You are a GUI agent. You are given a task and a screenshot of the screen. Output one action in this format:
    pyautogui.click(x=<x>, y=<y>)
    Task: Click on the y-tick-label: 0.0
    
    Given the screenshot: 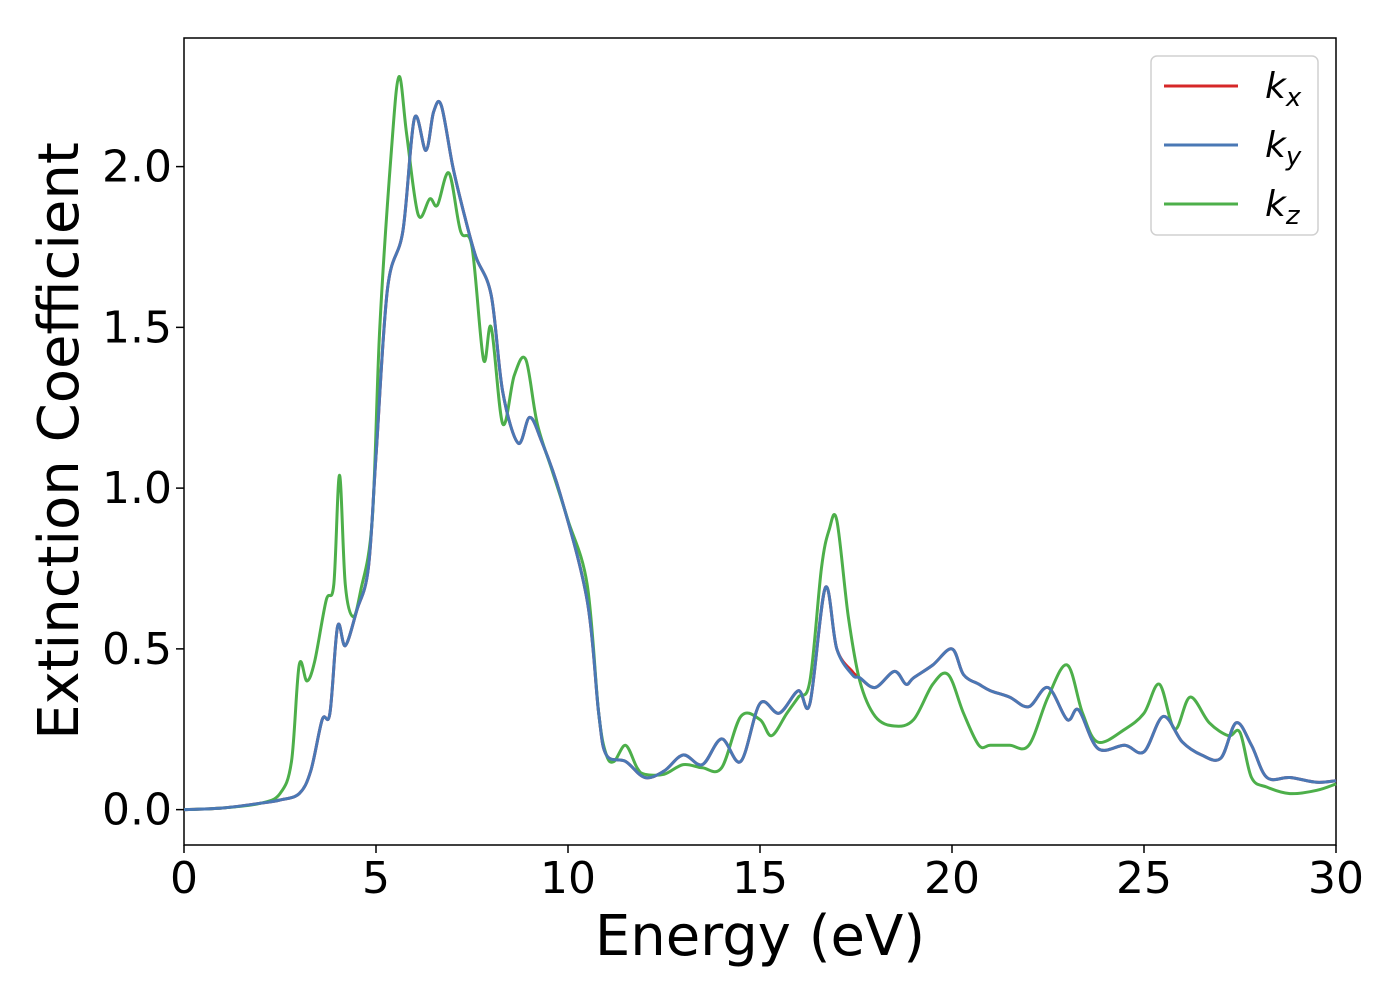 What is the action you would take?
    pyautogui.click(x=137, y=810)
    